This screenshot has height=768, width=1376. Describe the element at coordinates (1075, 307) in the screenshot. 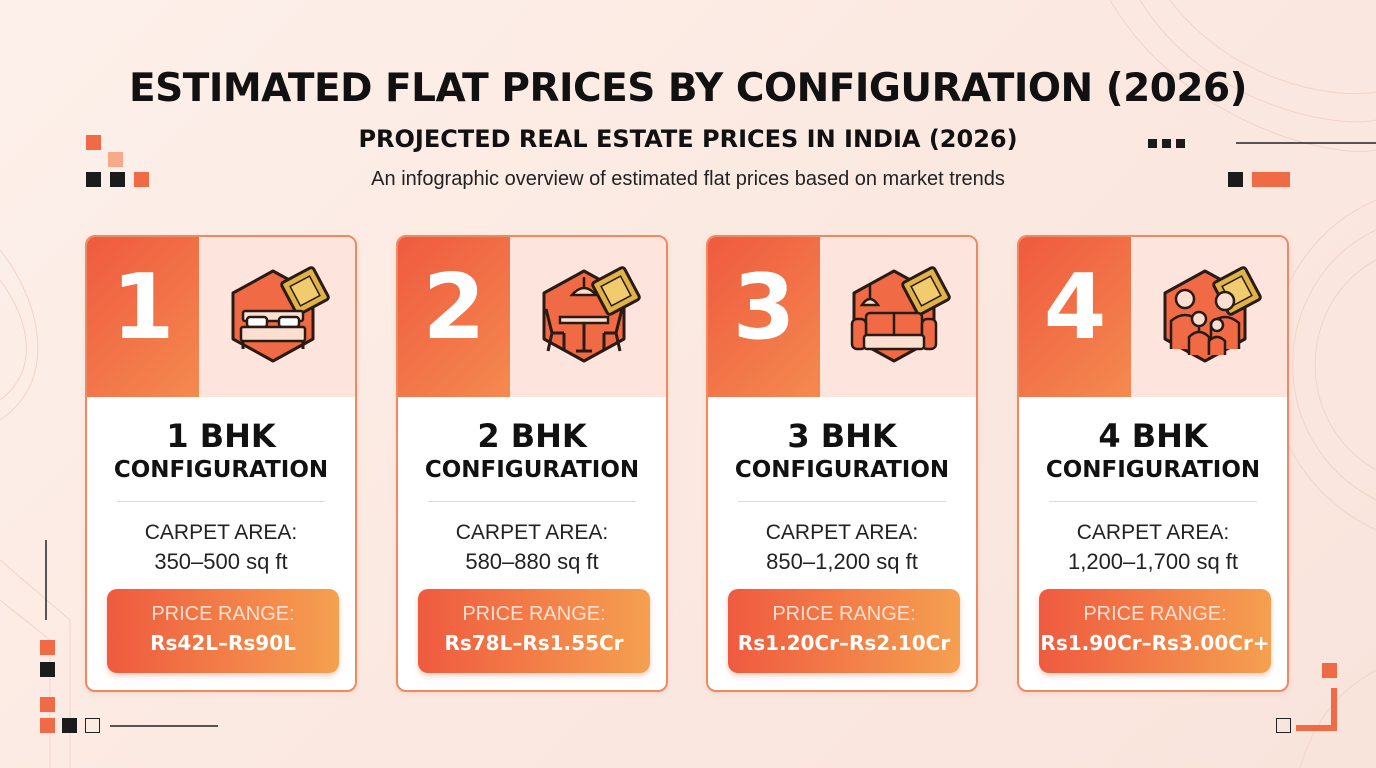

I see `card-number: 4` at that location.